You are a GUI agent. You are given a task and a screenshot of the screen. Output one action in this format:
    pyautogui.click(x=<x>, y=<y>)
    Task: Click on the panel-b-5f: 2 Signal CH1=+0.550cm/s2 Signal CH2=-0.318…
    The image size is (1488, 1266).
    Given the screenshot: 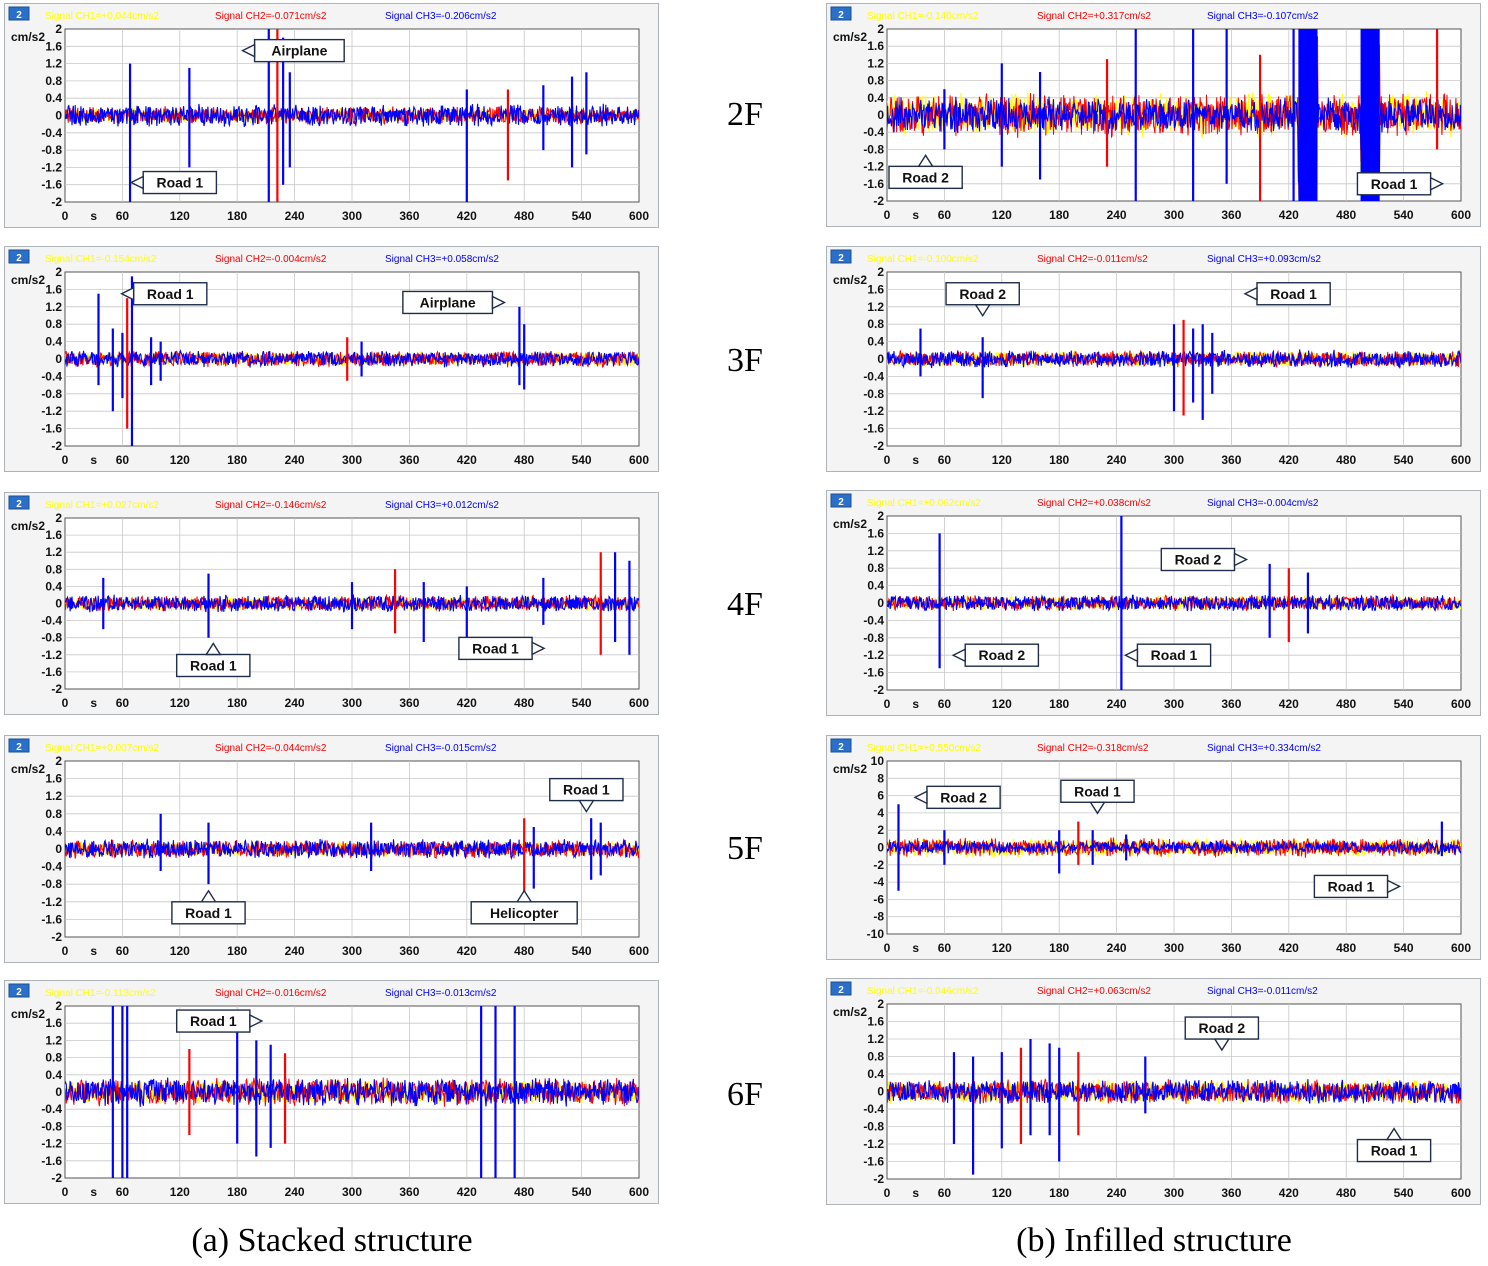 What is the action you would take?
    pyautogui.click(x=1153, y=847)
    